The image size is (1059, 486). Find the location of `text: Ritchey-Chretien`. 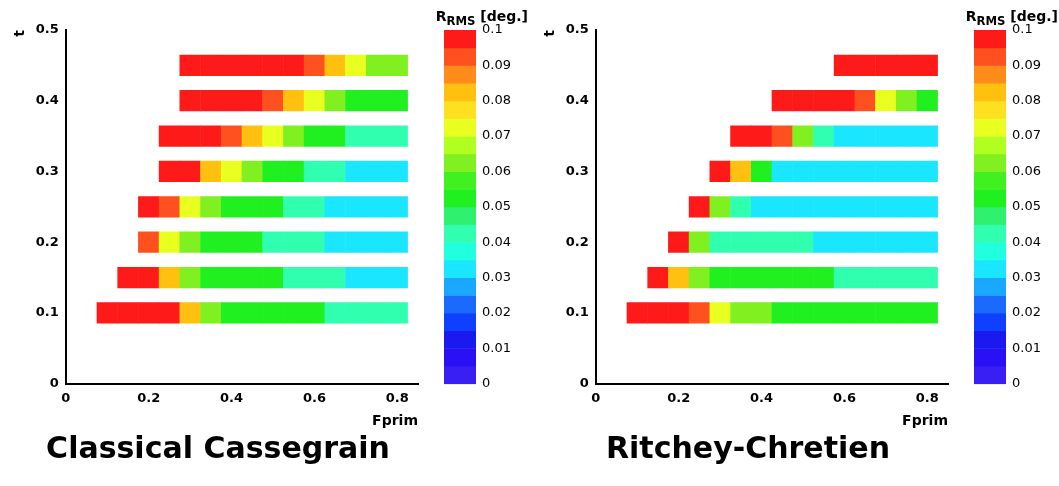

text: Ritchey-Chretien is located at coordinates (748, 447).